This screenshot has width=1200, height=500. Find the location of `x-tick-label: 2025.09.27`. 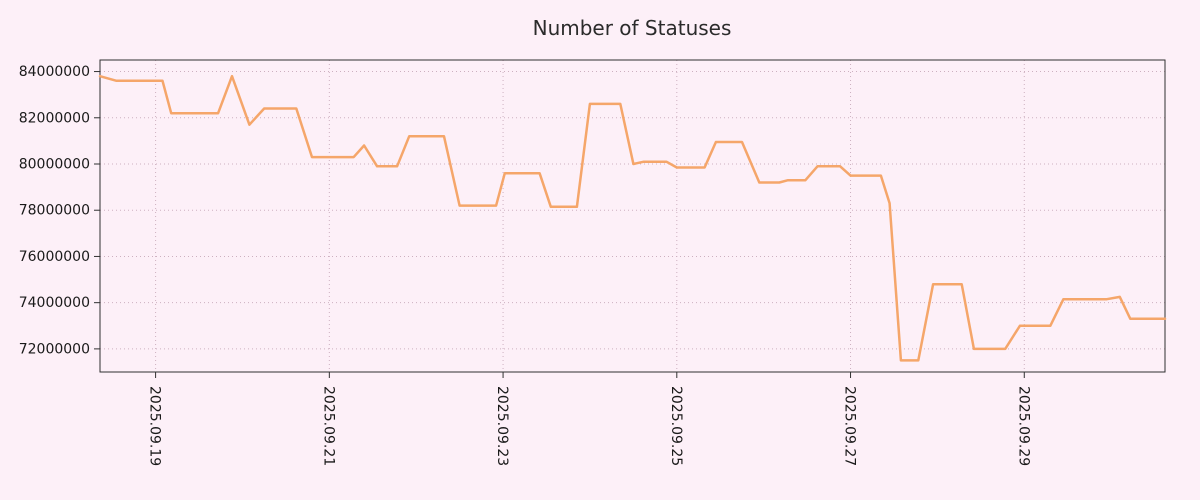

x-tick-label: 2025.09.27 is located at coordinates (850, 426).